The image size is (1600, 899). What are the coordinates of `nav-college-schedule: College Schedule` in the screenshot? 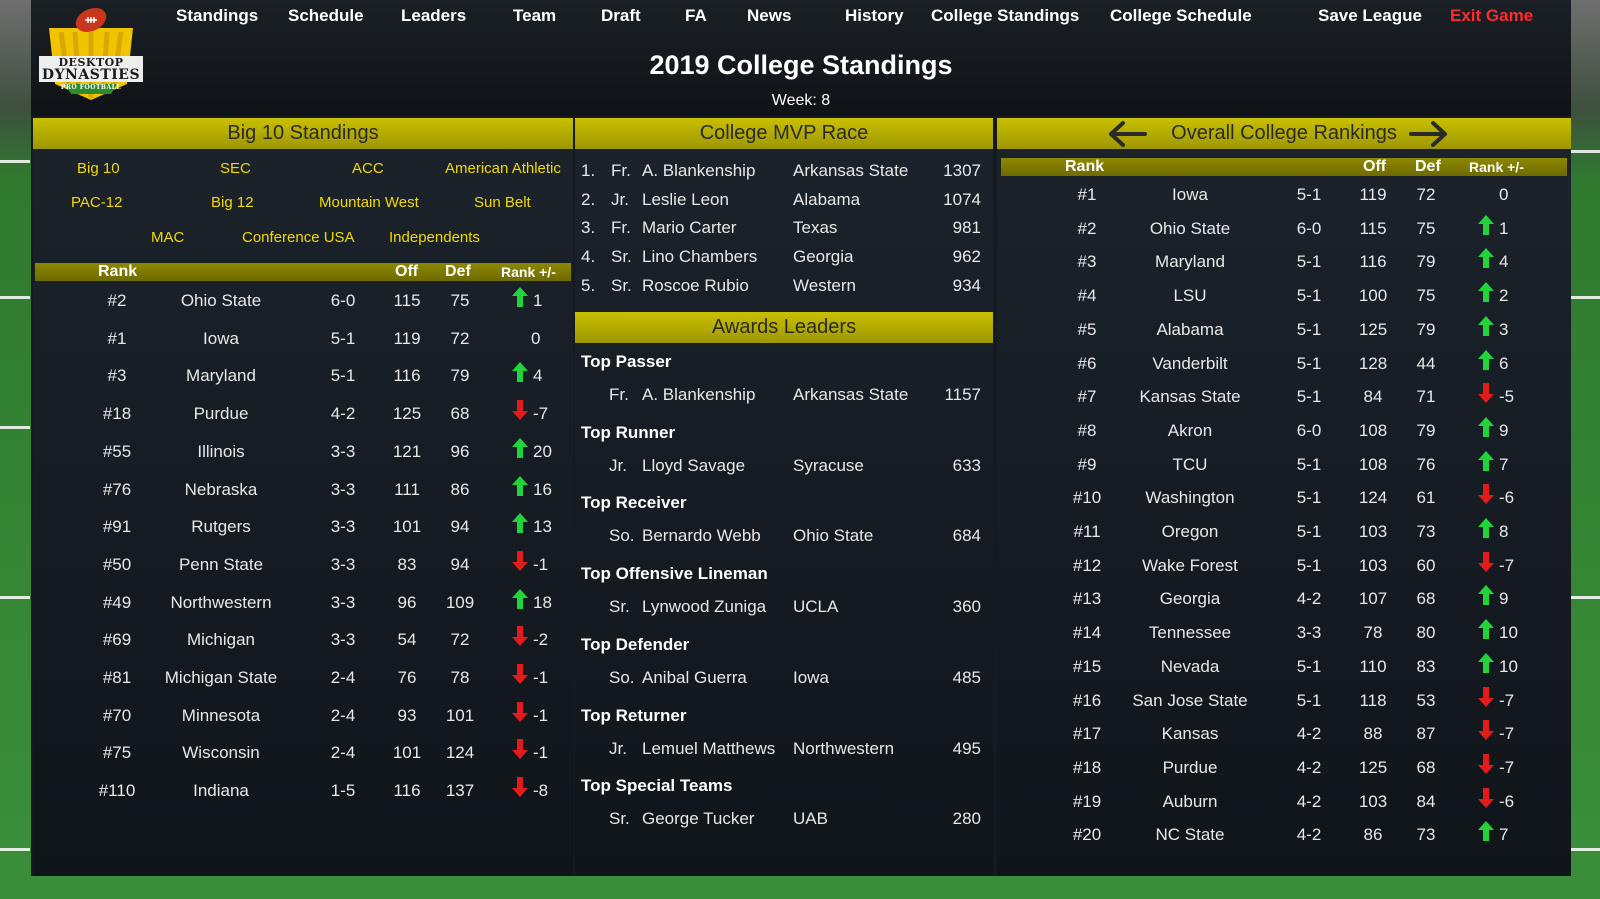 It's located at (1181, 15).